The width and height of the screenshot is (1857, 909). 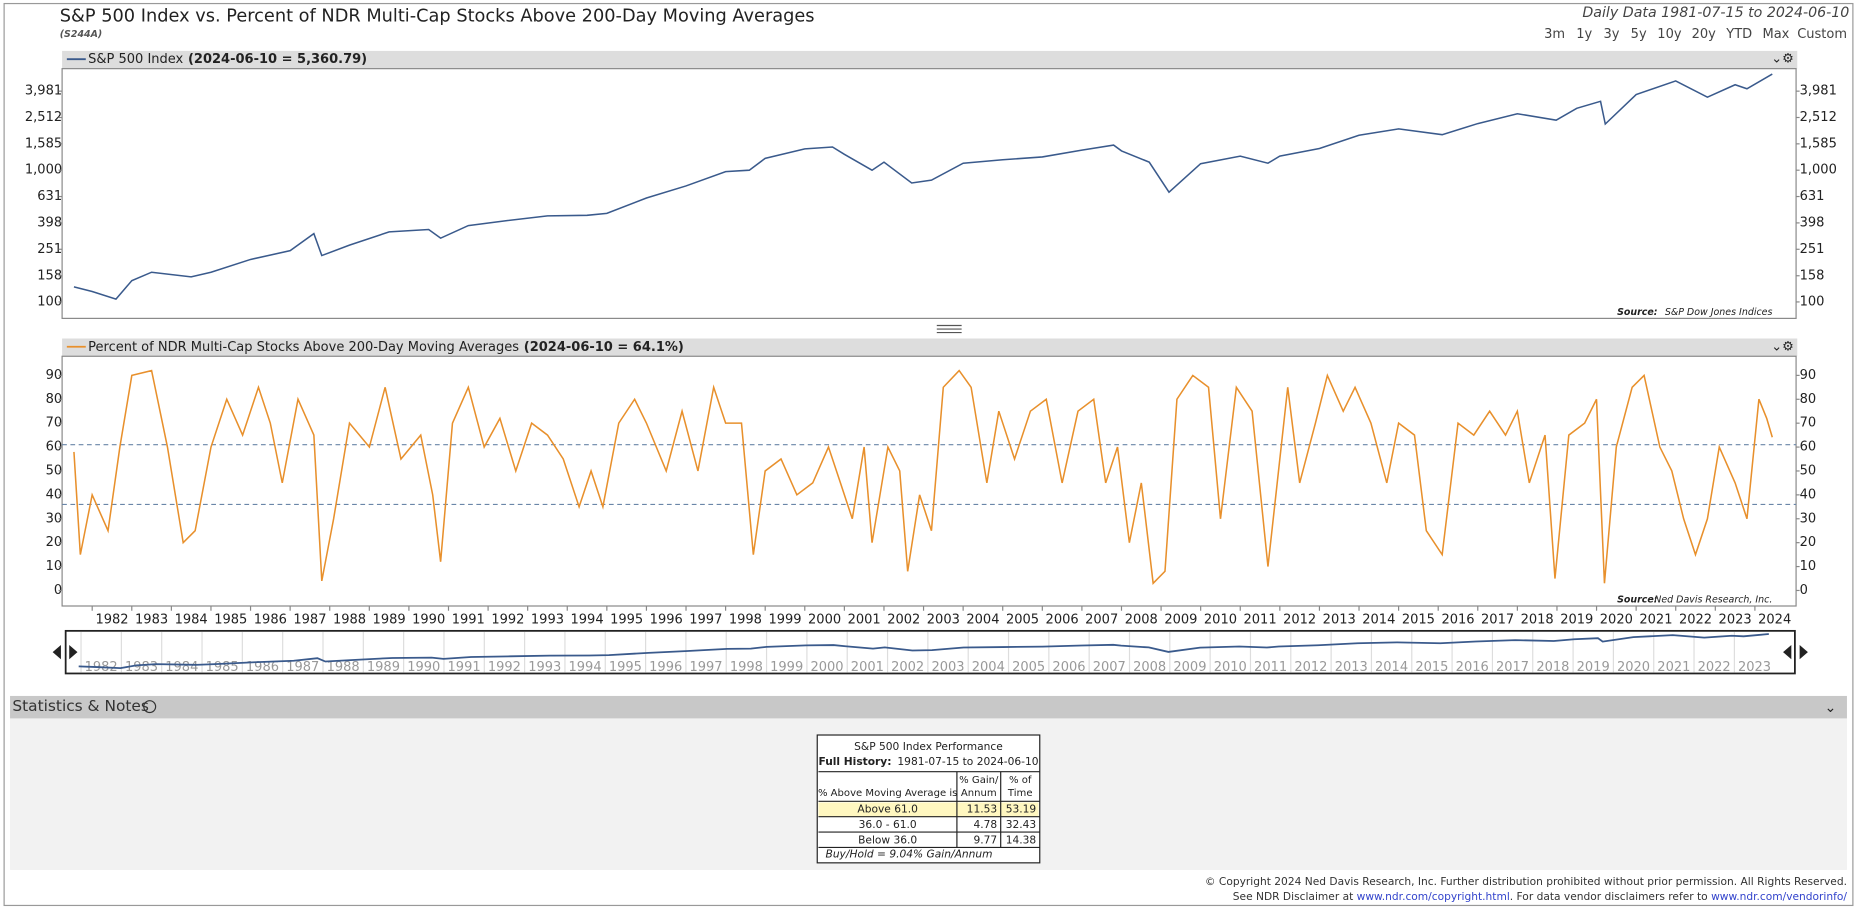 What do you see at coordinates (826, 667) in the screenshot?
I see `navigator-year: 2000` at bounding box center [826, 667].